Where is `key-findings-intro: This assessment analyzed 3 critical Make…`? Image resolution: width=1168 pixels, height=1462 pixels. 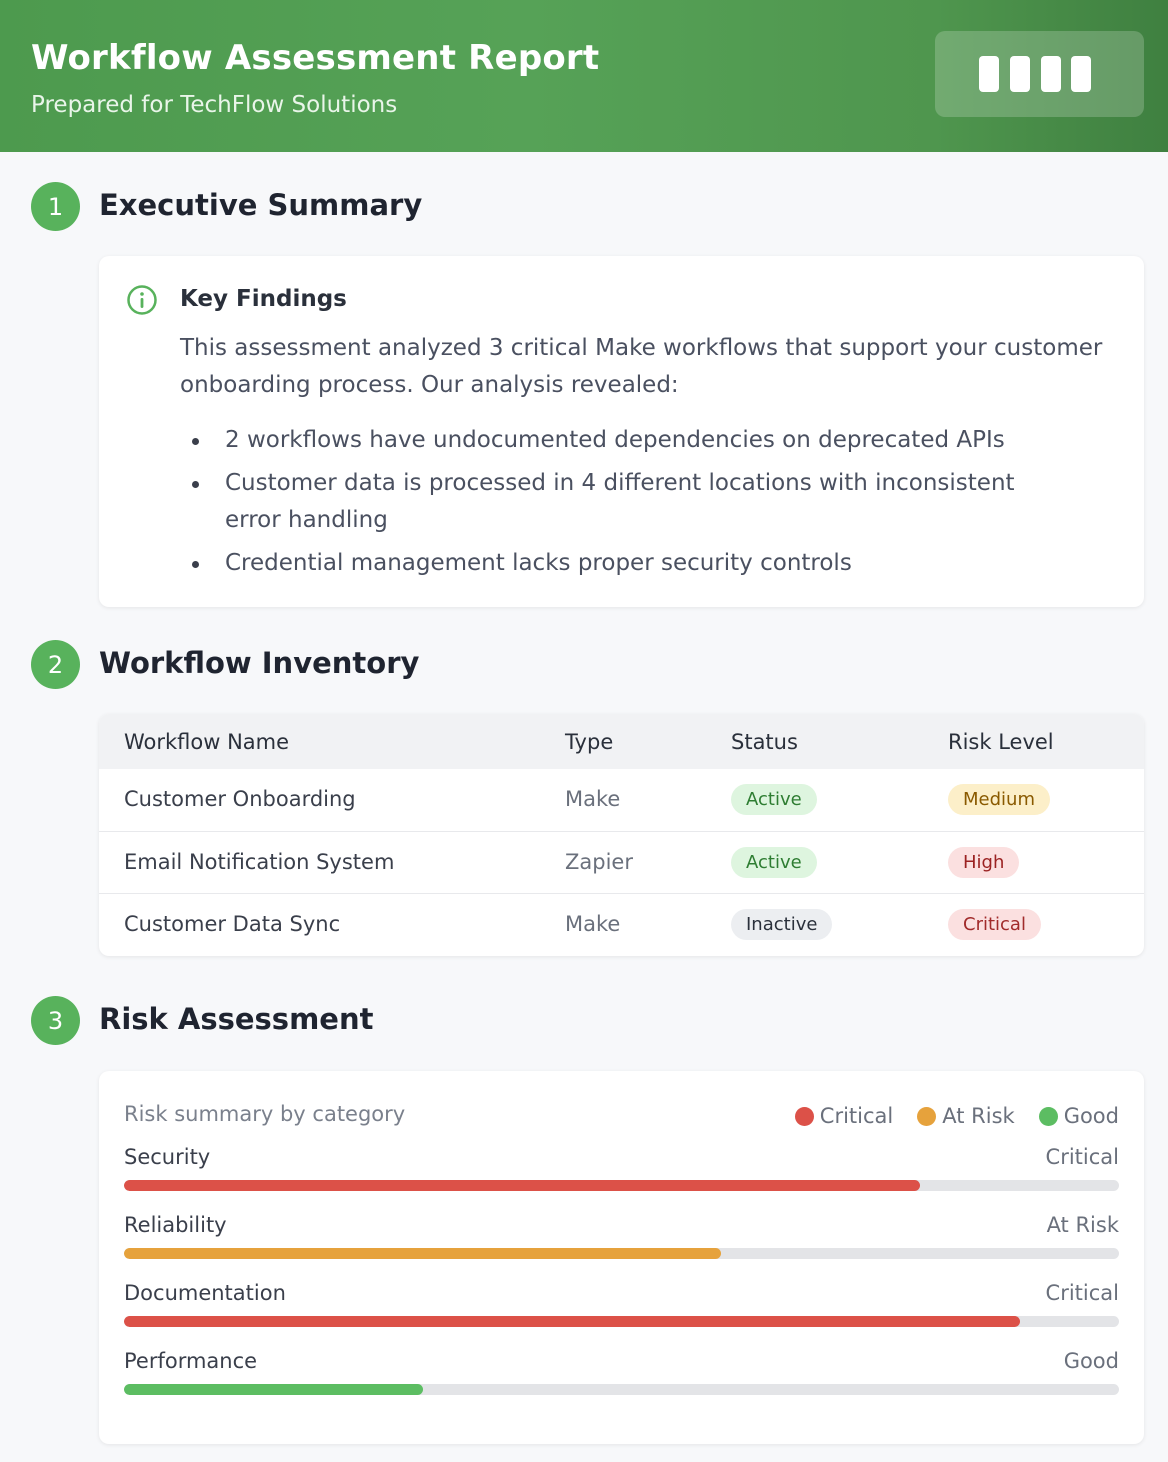 key-findings-intro: This assessment analyzed 3 critical Make… is located at coordinates (641, 366).